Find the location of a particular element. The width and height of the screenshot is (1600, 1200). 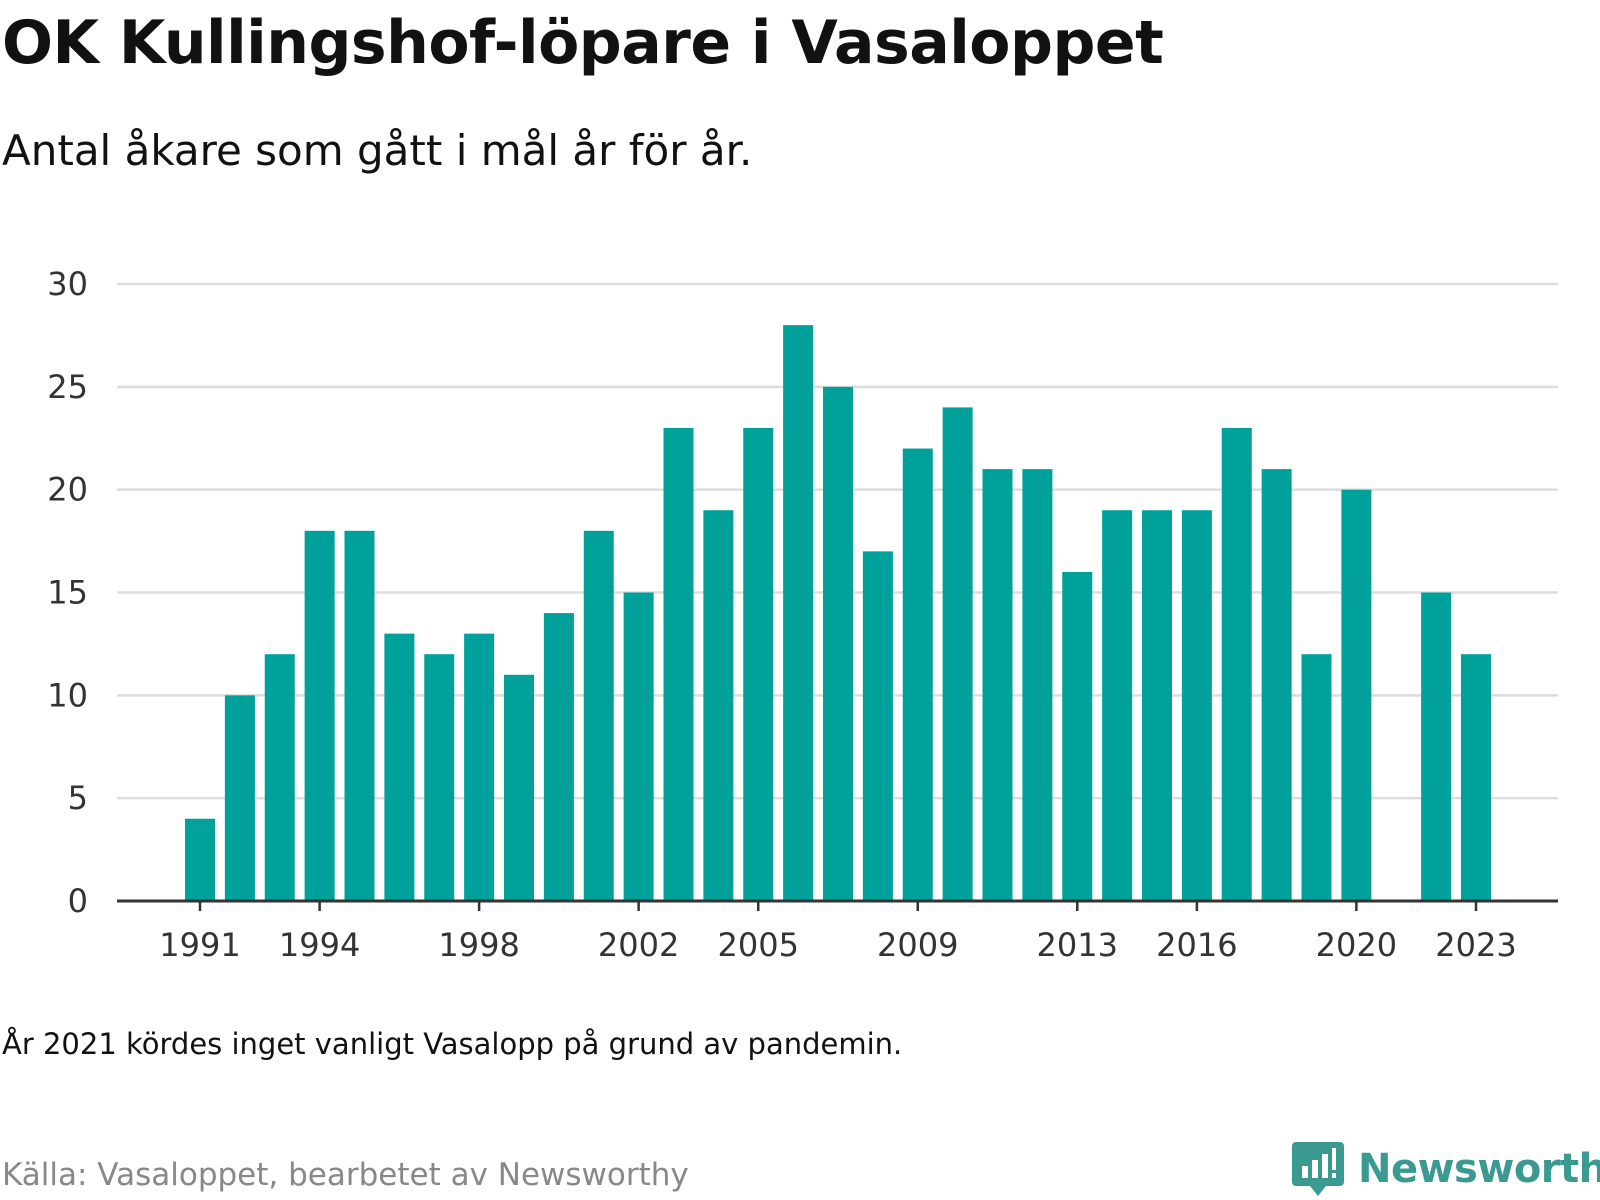

y-tick-label: 20 is located at coordinates (67, 490).